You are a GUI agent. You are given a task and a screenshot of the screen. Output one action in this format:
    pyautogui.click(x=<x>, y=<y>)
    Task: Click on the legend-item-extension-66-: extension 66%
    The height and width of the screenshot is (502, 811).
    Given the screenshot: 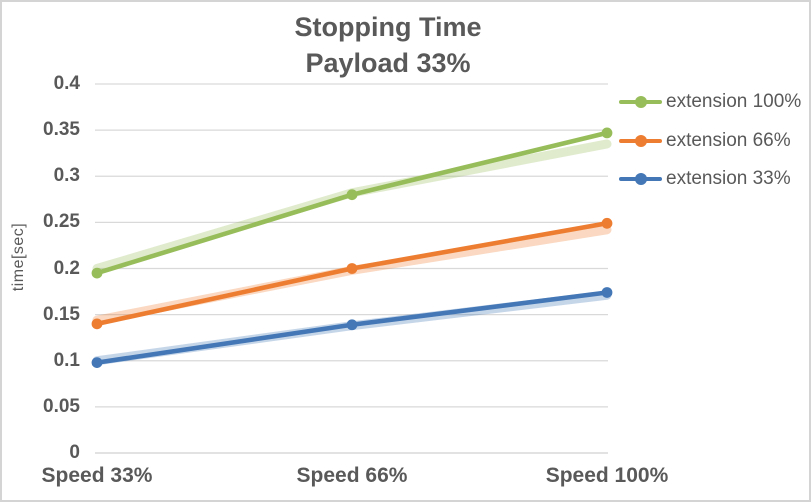 What is the action you would take?
    pyautogui.click(x=705, y=141)
    